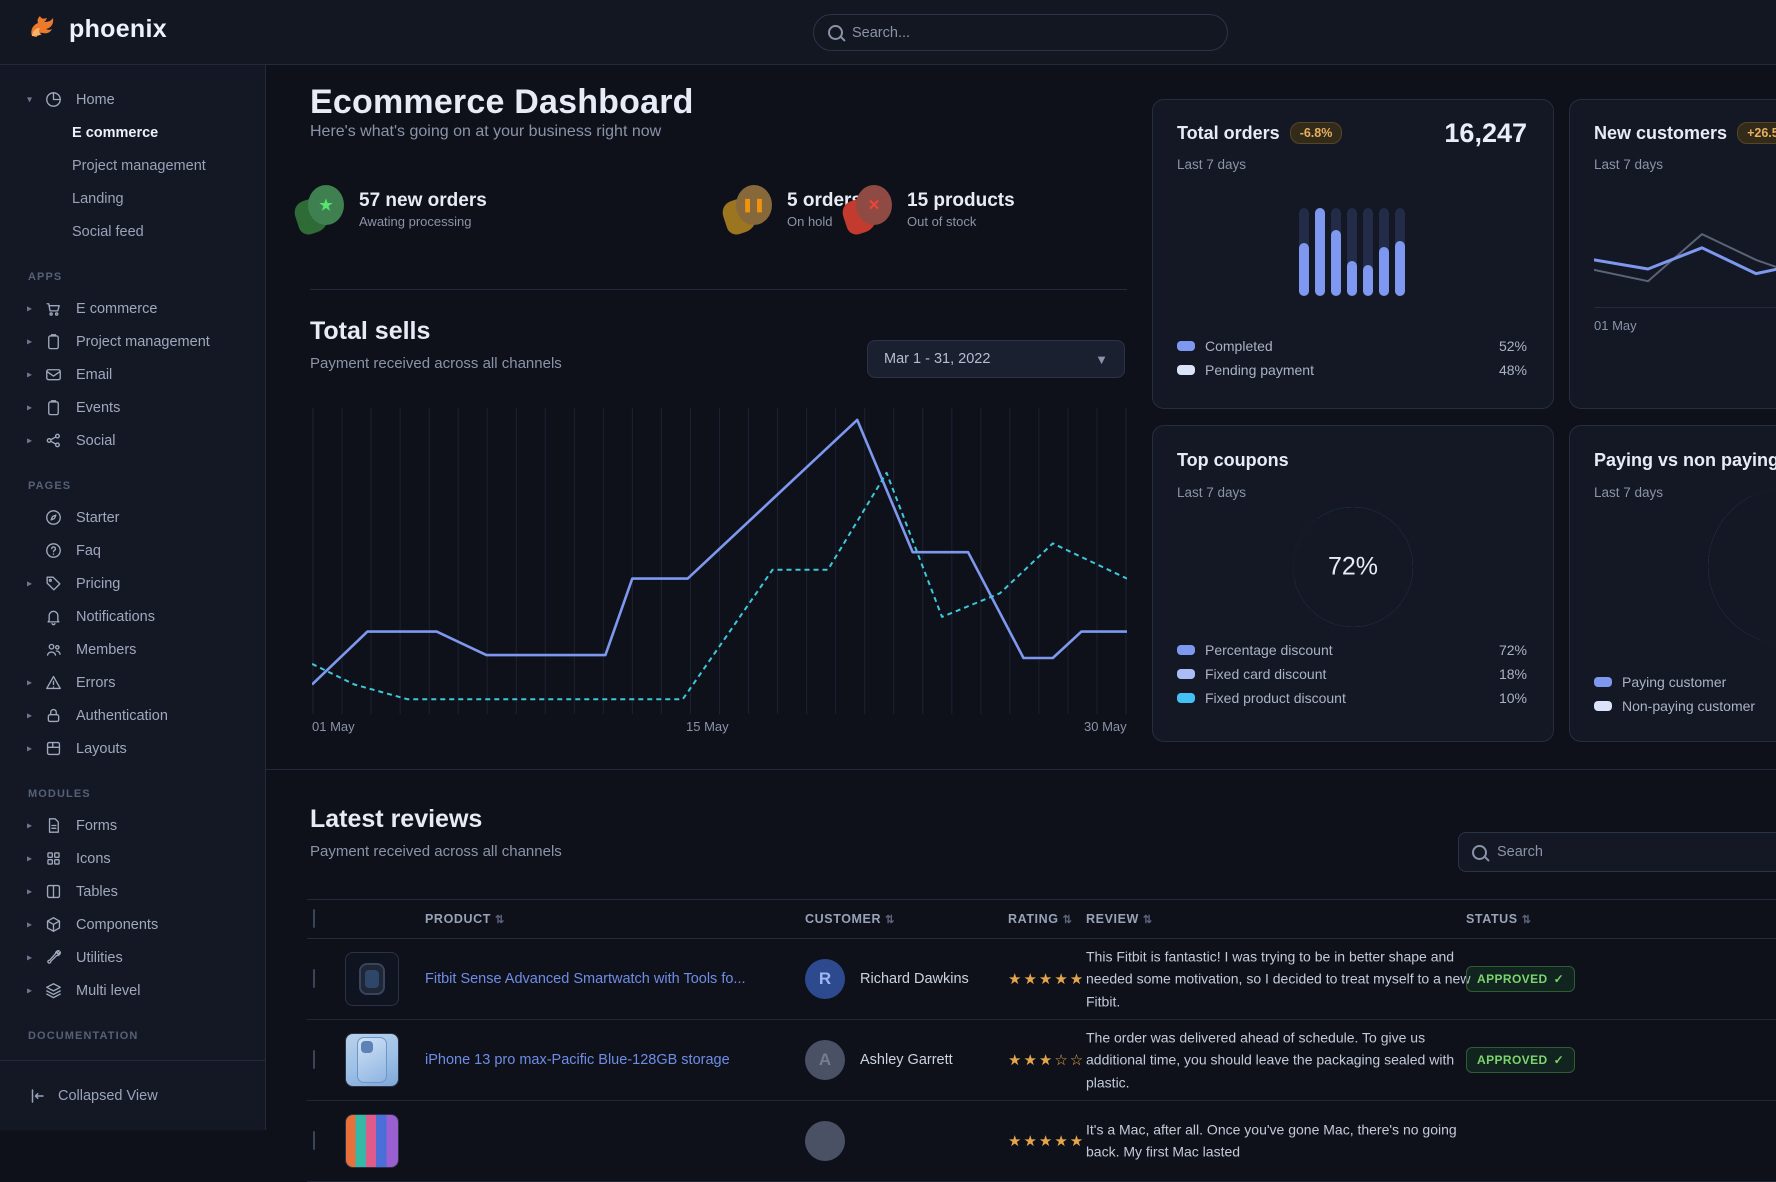 Image resolution: width=1776 pixels, height=1182 pixels. Describe the element at coordinates (132, 440) in the screenshot. I see `sidebar-item-social: ▸ Social` at that location.